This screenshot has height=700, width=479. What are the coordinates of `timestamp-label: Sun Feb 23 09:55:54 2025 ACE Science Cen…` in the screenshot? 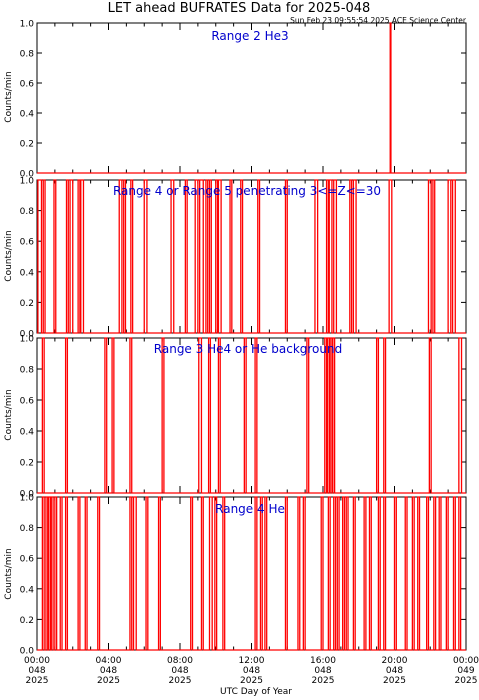 It's located at (378, 20).